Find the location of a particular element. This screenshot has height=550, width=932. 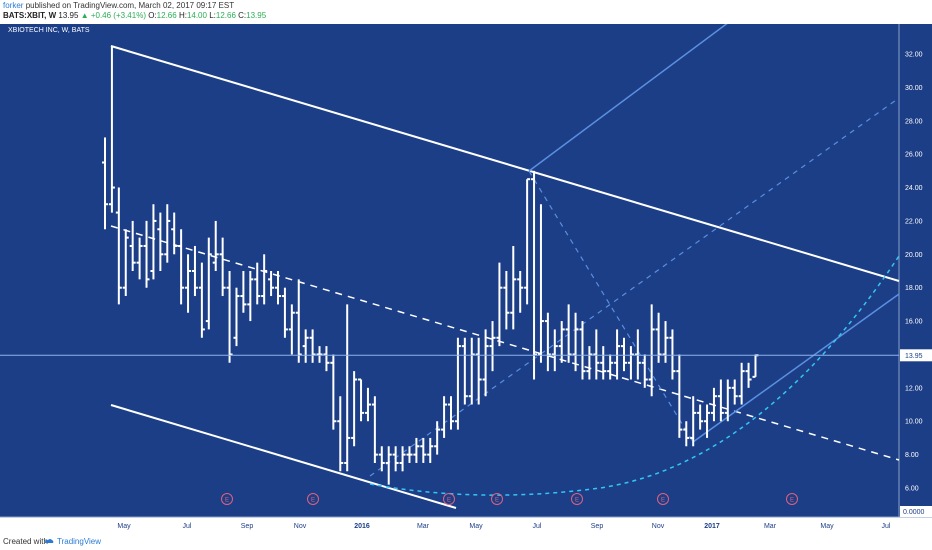

lower-channel-line is located at coordinates (283, 456).